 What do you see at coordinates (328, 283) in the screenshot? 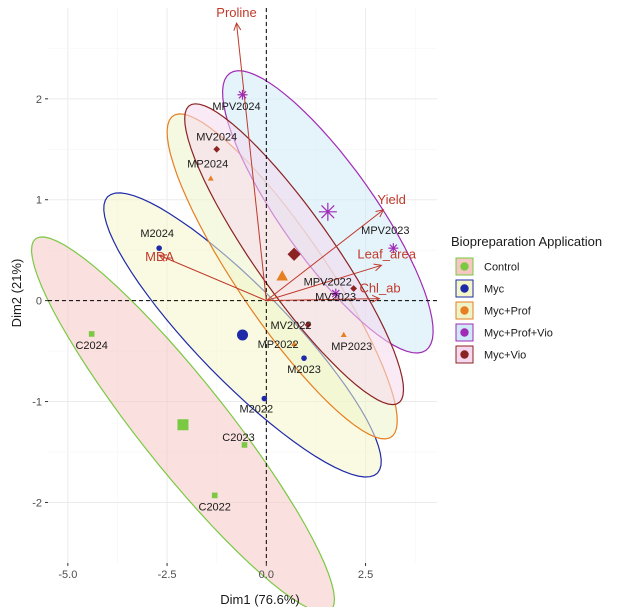
I see `point-label-mpv2022: MPV2022` at bounding box center [328, 283].